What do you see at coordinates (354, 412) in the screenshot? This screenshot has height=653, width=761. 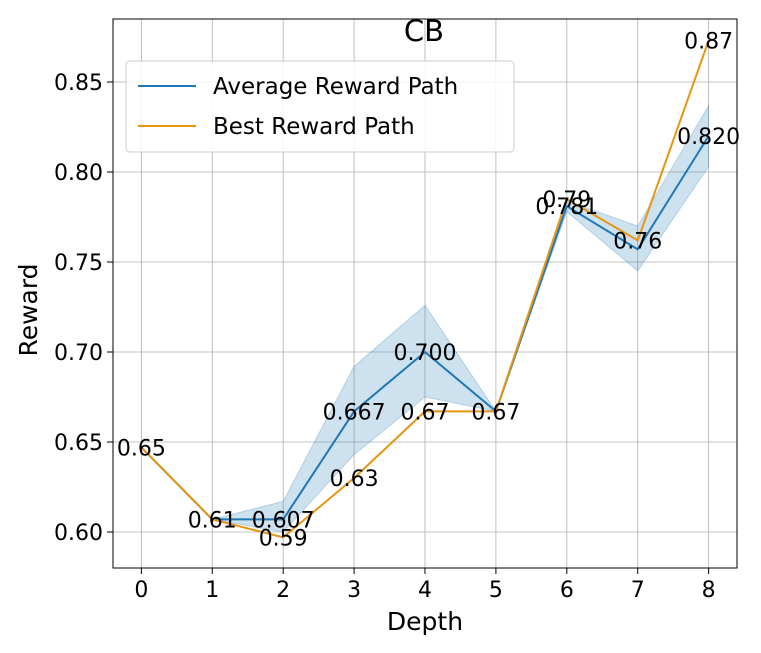 I see `data-label: 0.667` at bounding box center [354, 412].